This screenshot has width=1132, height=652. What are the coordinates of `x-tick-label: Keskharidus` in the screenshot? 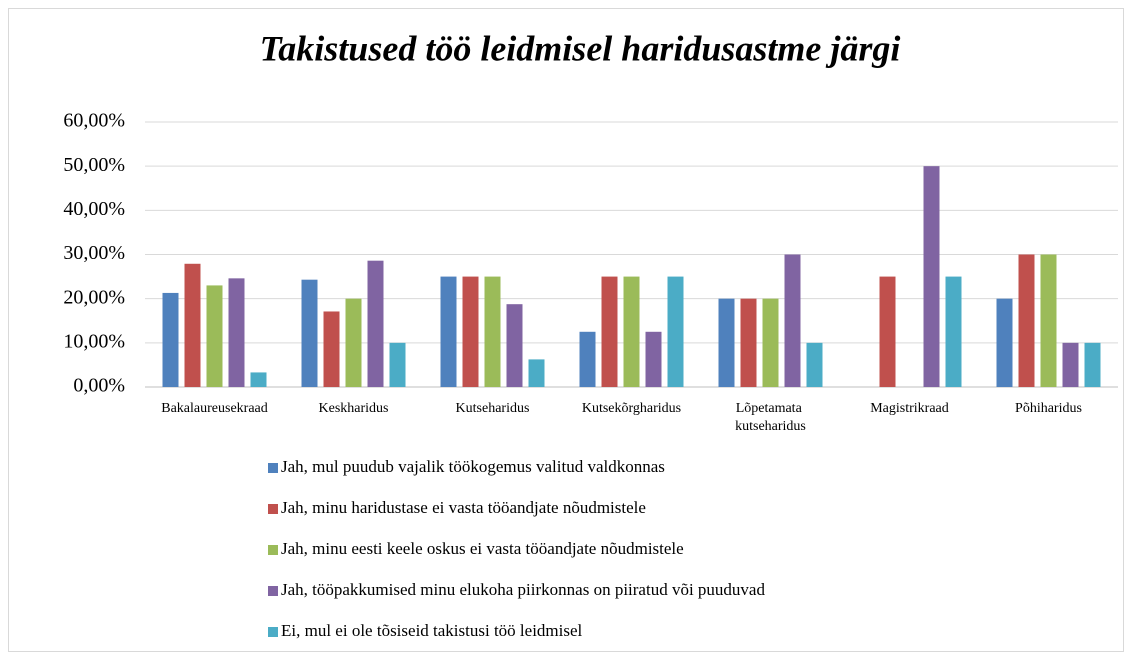 It's located at (354, 408).